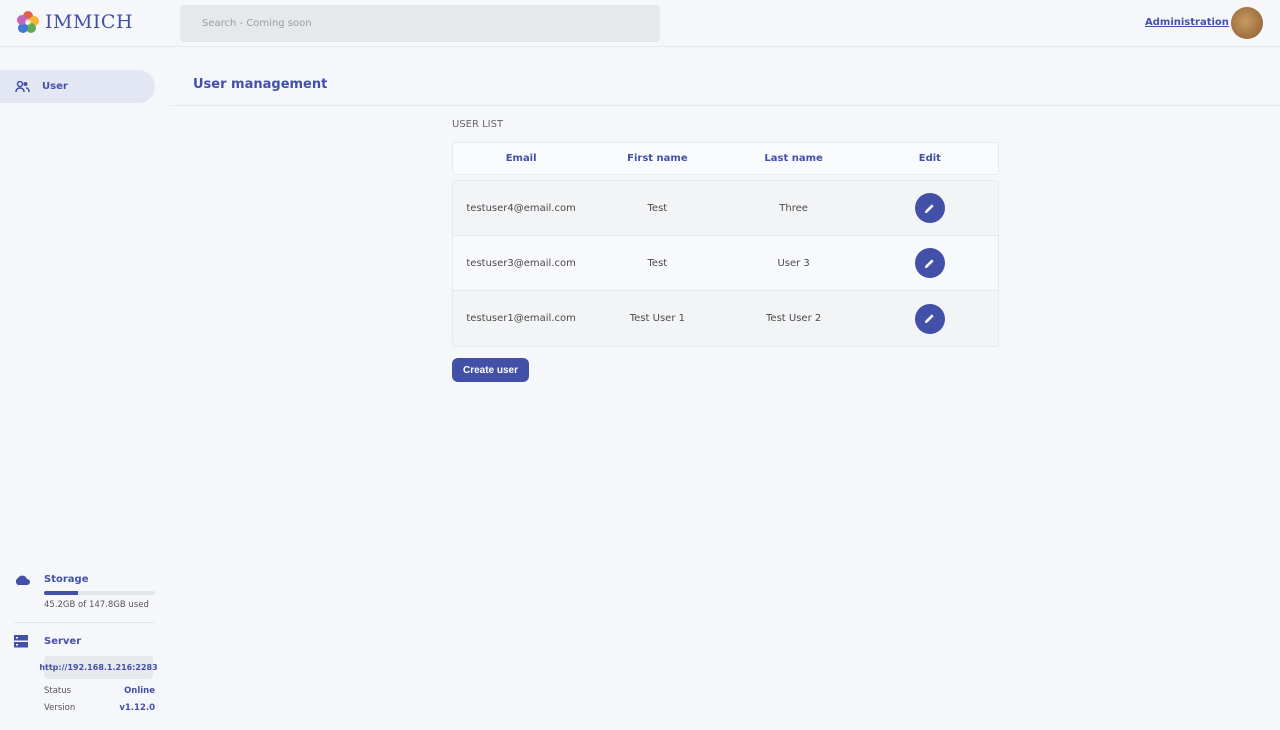 The height and width of the screenshot is (730, 1280). I want to click on server-label: Server, so click(63, 641).